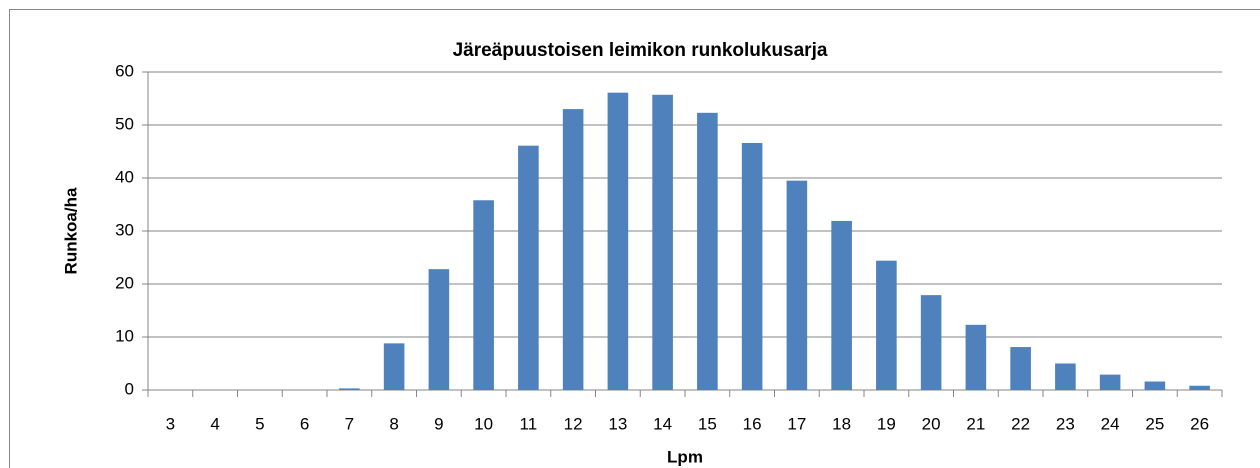 This screenshot has width=1260, height=468. I want to click on x-tick-label: 4, so click(214, 423).